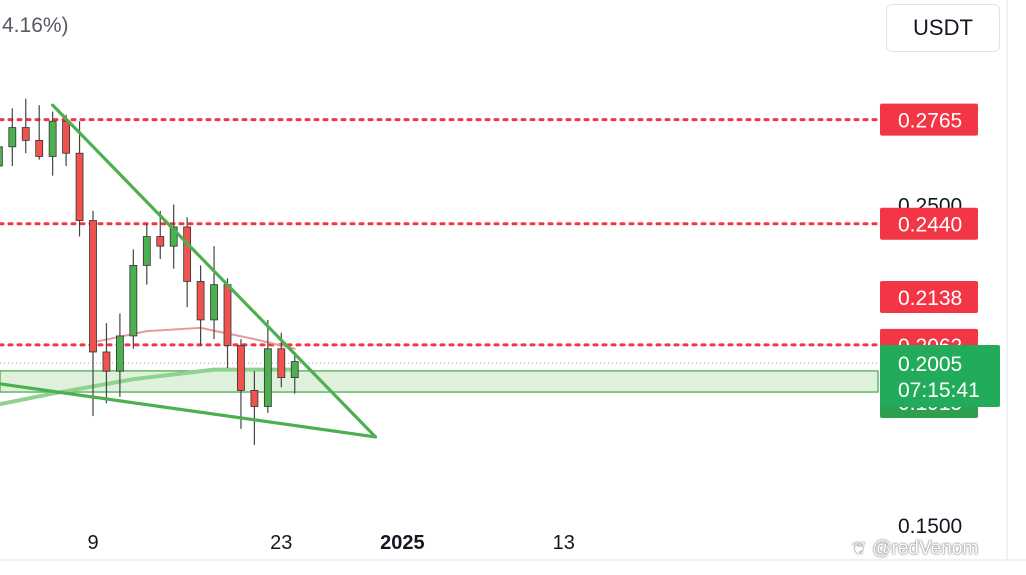 The width and height of the screenshot is (1026, 575). Describe the element at coordinates (92, 543) in the screenshot. I see `x-tick-label: 9` at that location.